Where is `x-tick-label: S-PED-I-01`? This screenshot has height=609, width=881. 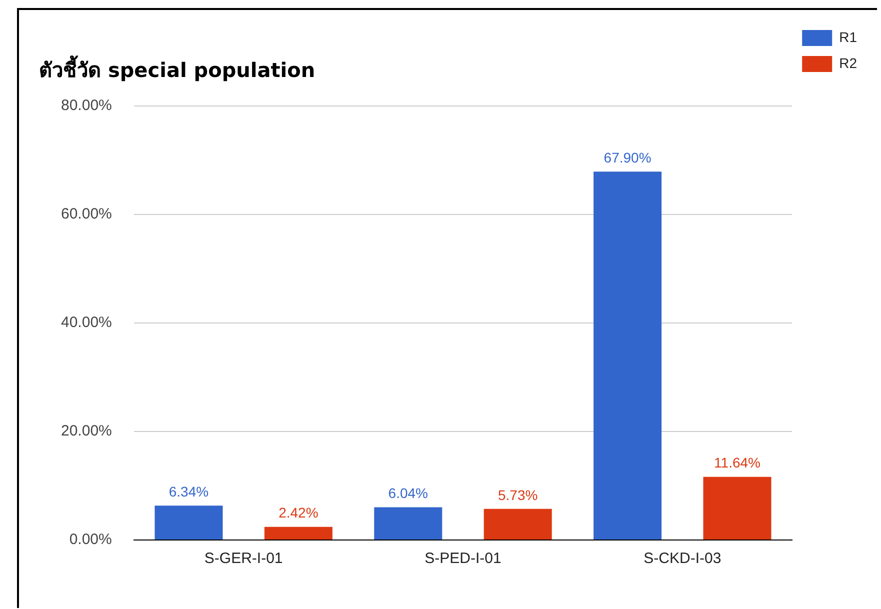 x-tick-label: S-PED-I-01 is located at coordinates (463, 559).